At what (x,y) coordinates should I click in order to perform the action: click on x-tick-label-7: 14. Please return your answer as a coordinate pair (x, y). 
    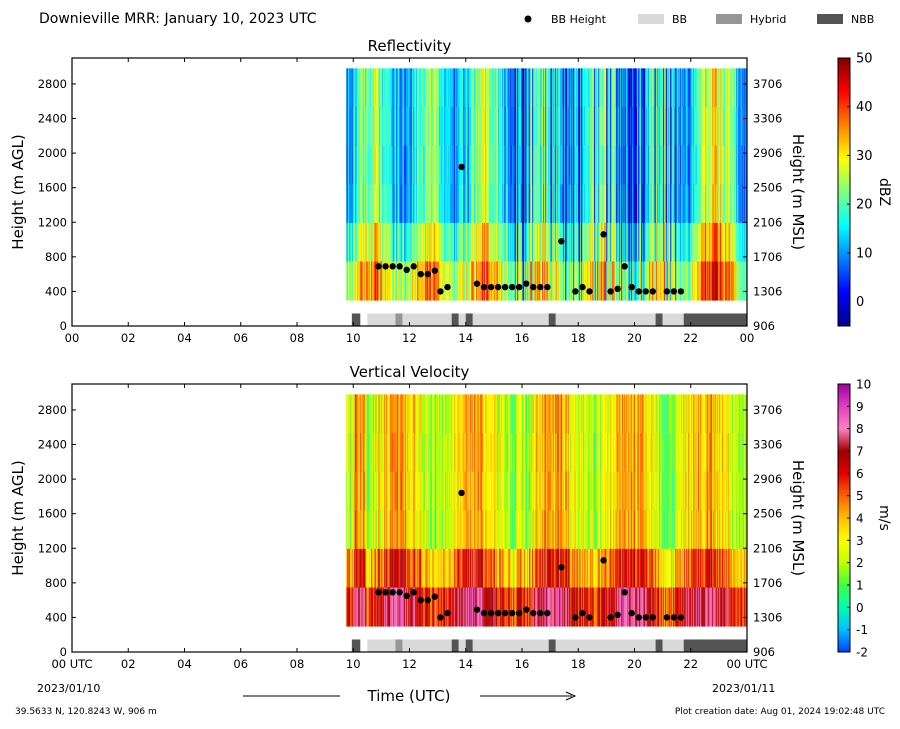
    Looking at the image, I should click on (465, 664).